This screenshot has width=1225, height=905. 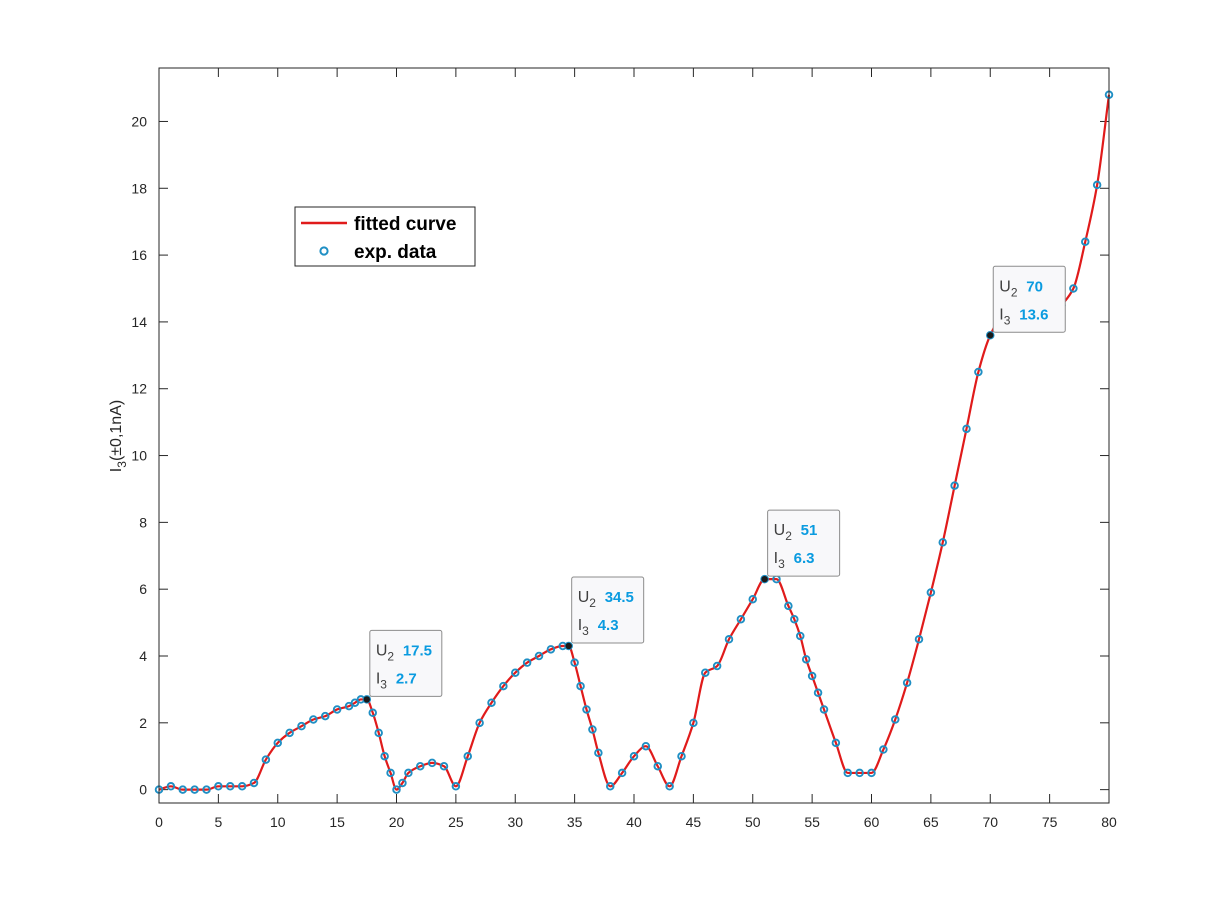 What do you see at coordinates (395, 252) in the screenshot?
I see `legend-entry-exp-data: exp. data` at bounding box center [395, 252].